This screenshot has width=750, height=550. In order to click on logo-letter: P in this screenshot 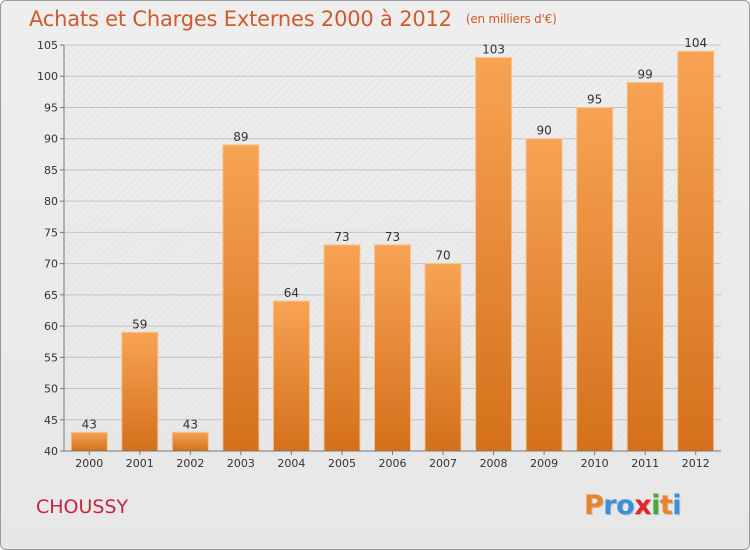, I will do `click(594, 505)`.